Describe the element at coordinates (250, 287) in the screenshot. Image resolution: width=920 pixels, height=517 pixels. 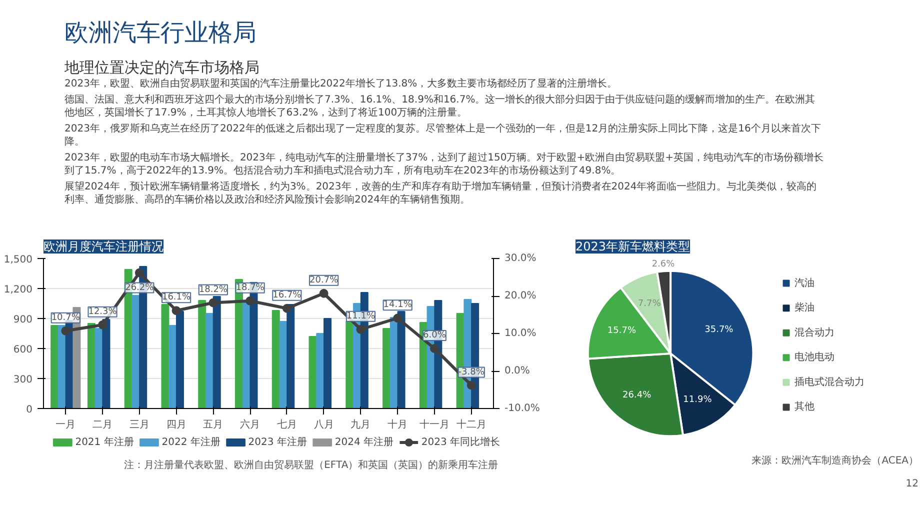
I see `data-label: 18.7%` at that location.